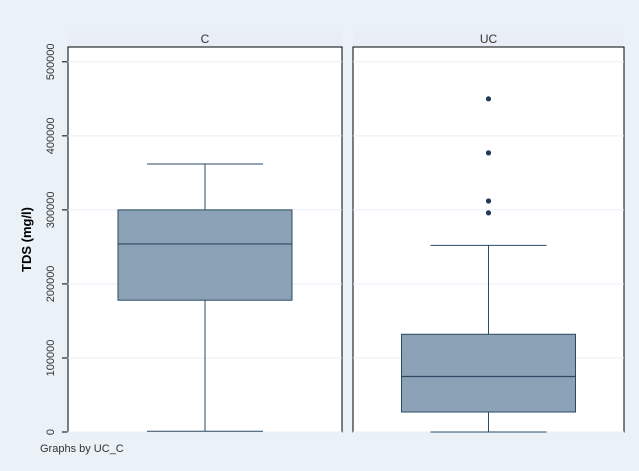  What do you see at coordinates (82, 449) in the screenshot?
I see `graphs-by-note: Graphs by UC_C` at bounding box center [82, 449].